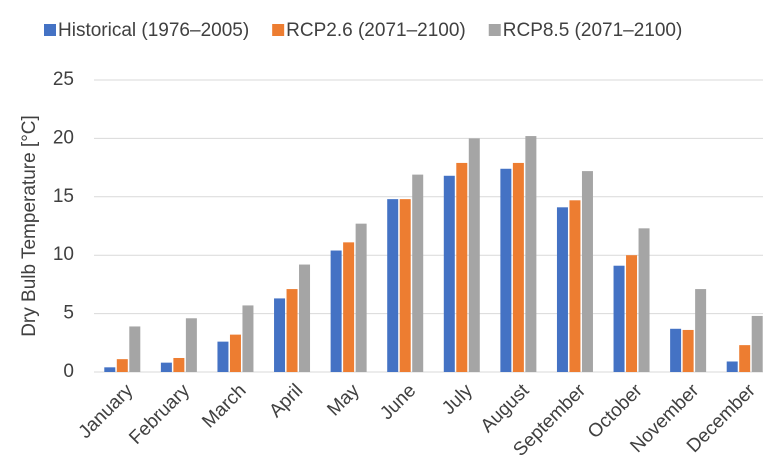  What do you see at coordinates (224, 406) in the screenshot?
I see `x-tick-label: March` at bounding box center [224, 406].